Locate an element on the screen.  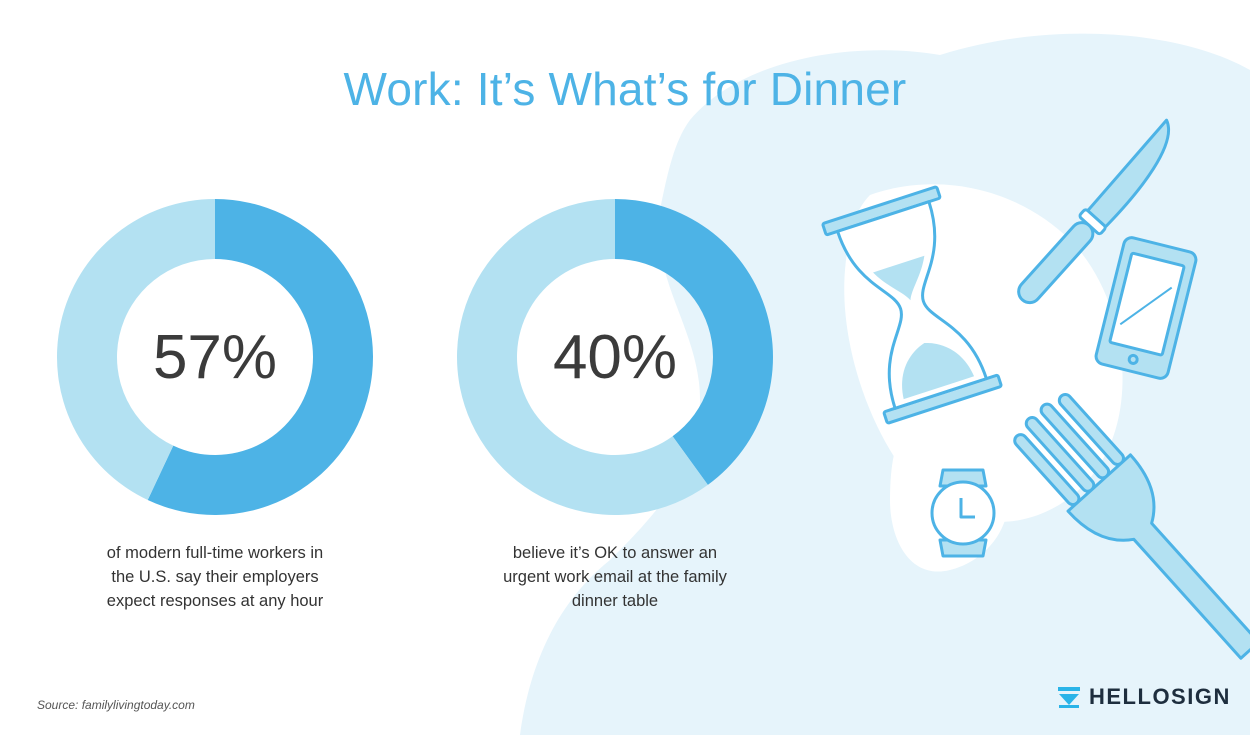
donut-chart-right: 40% is located at coordinates (615, 357).